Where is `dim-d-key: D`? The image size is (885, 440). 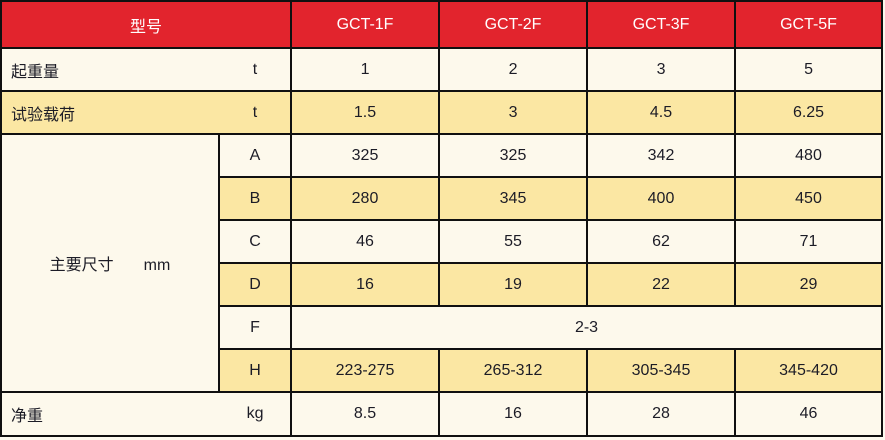 dim-d-key: D is located at coordinates (255, 284).